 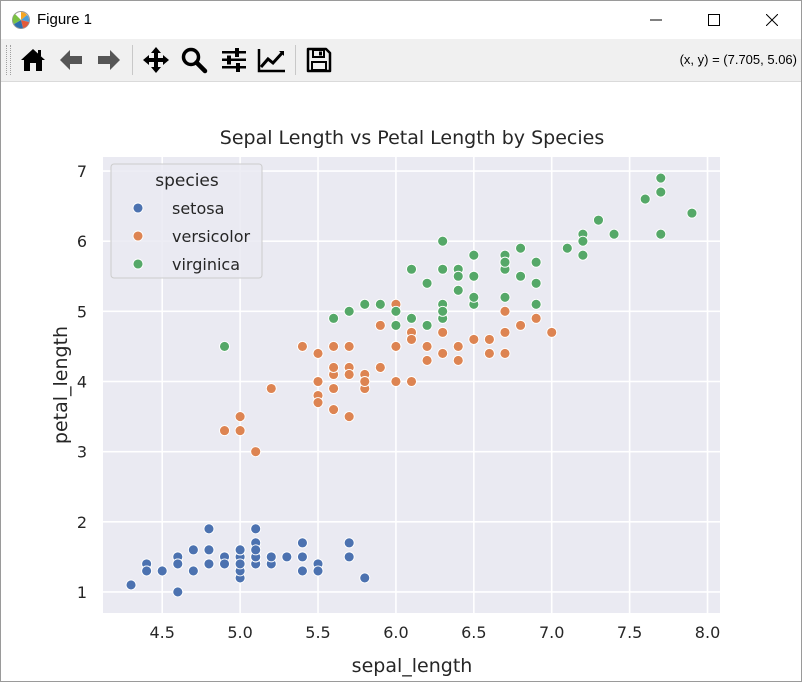 What do you see at coordinates (138, 208) in the screenshot?
I see `legend-marker-setosa` at bounding box center [138, 208].